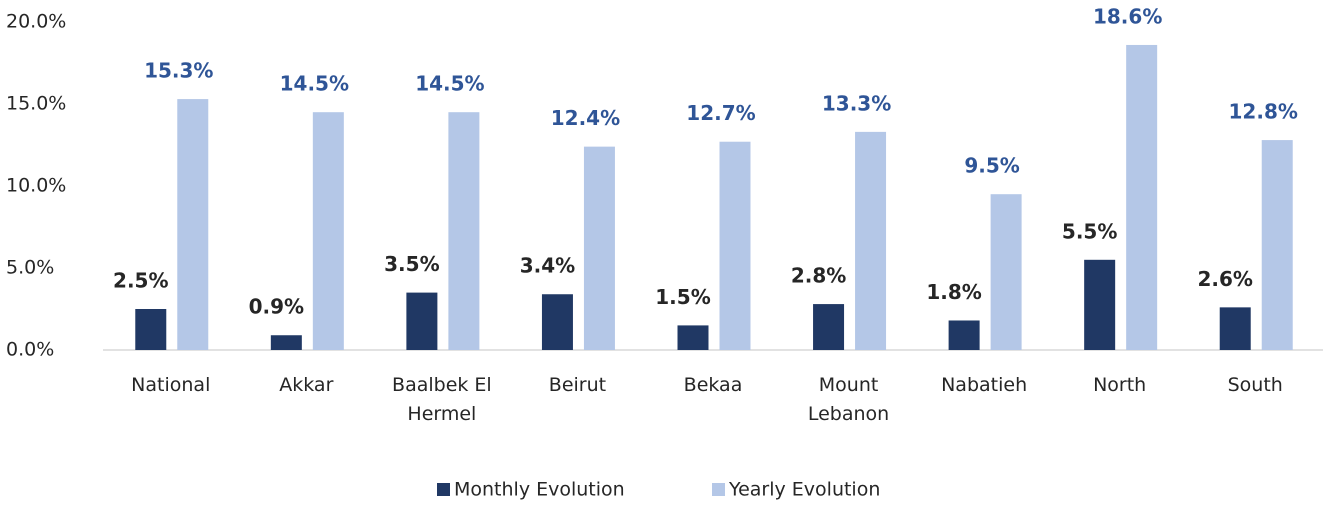 The width and height of the screenshot is (1325, 505). I want to click on value-label: 1.8%, so click(953, 292).